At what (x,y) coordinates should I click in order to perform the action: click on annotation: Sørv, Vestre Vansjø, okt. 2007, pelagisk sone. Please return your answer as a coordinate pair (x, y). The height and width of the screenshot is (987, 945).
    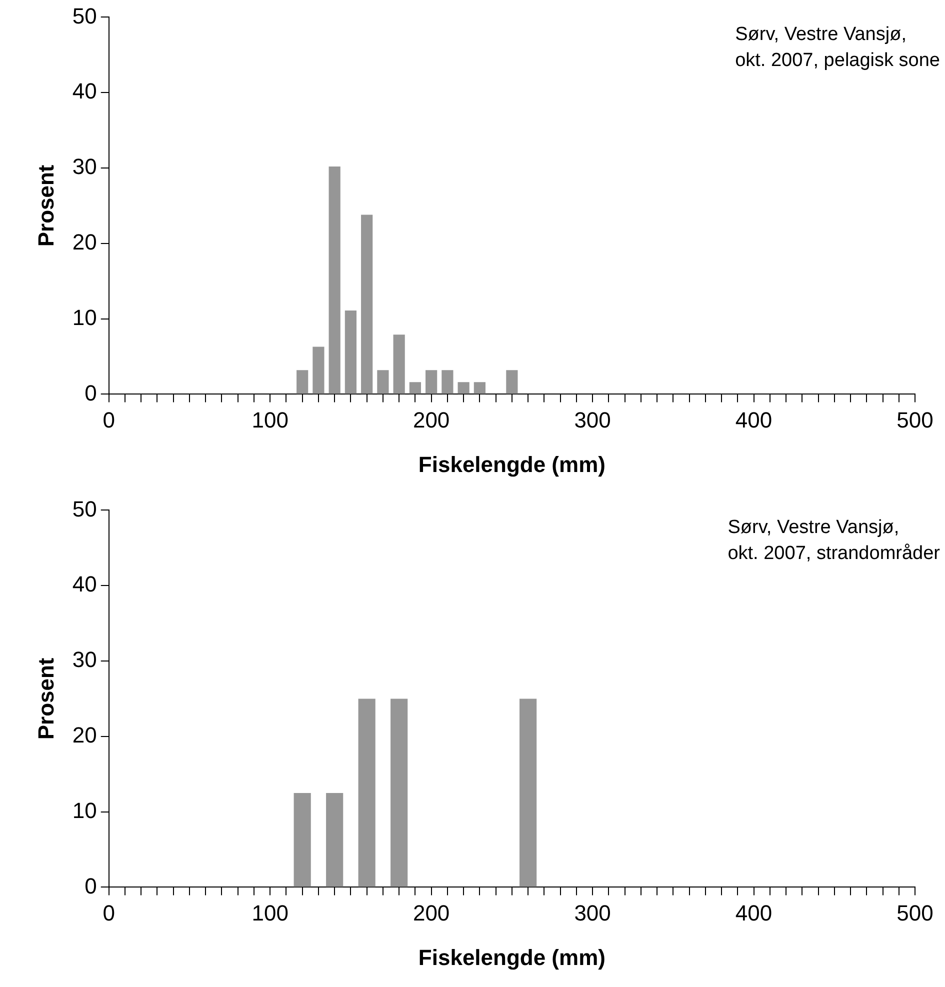
    Looking at the image, I should click on (837, 47).